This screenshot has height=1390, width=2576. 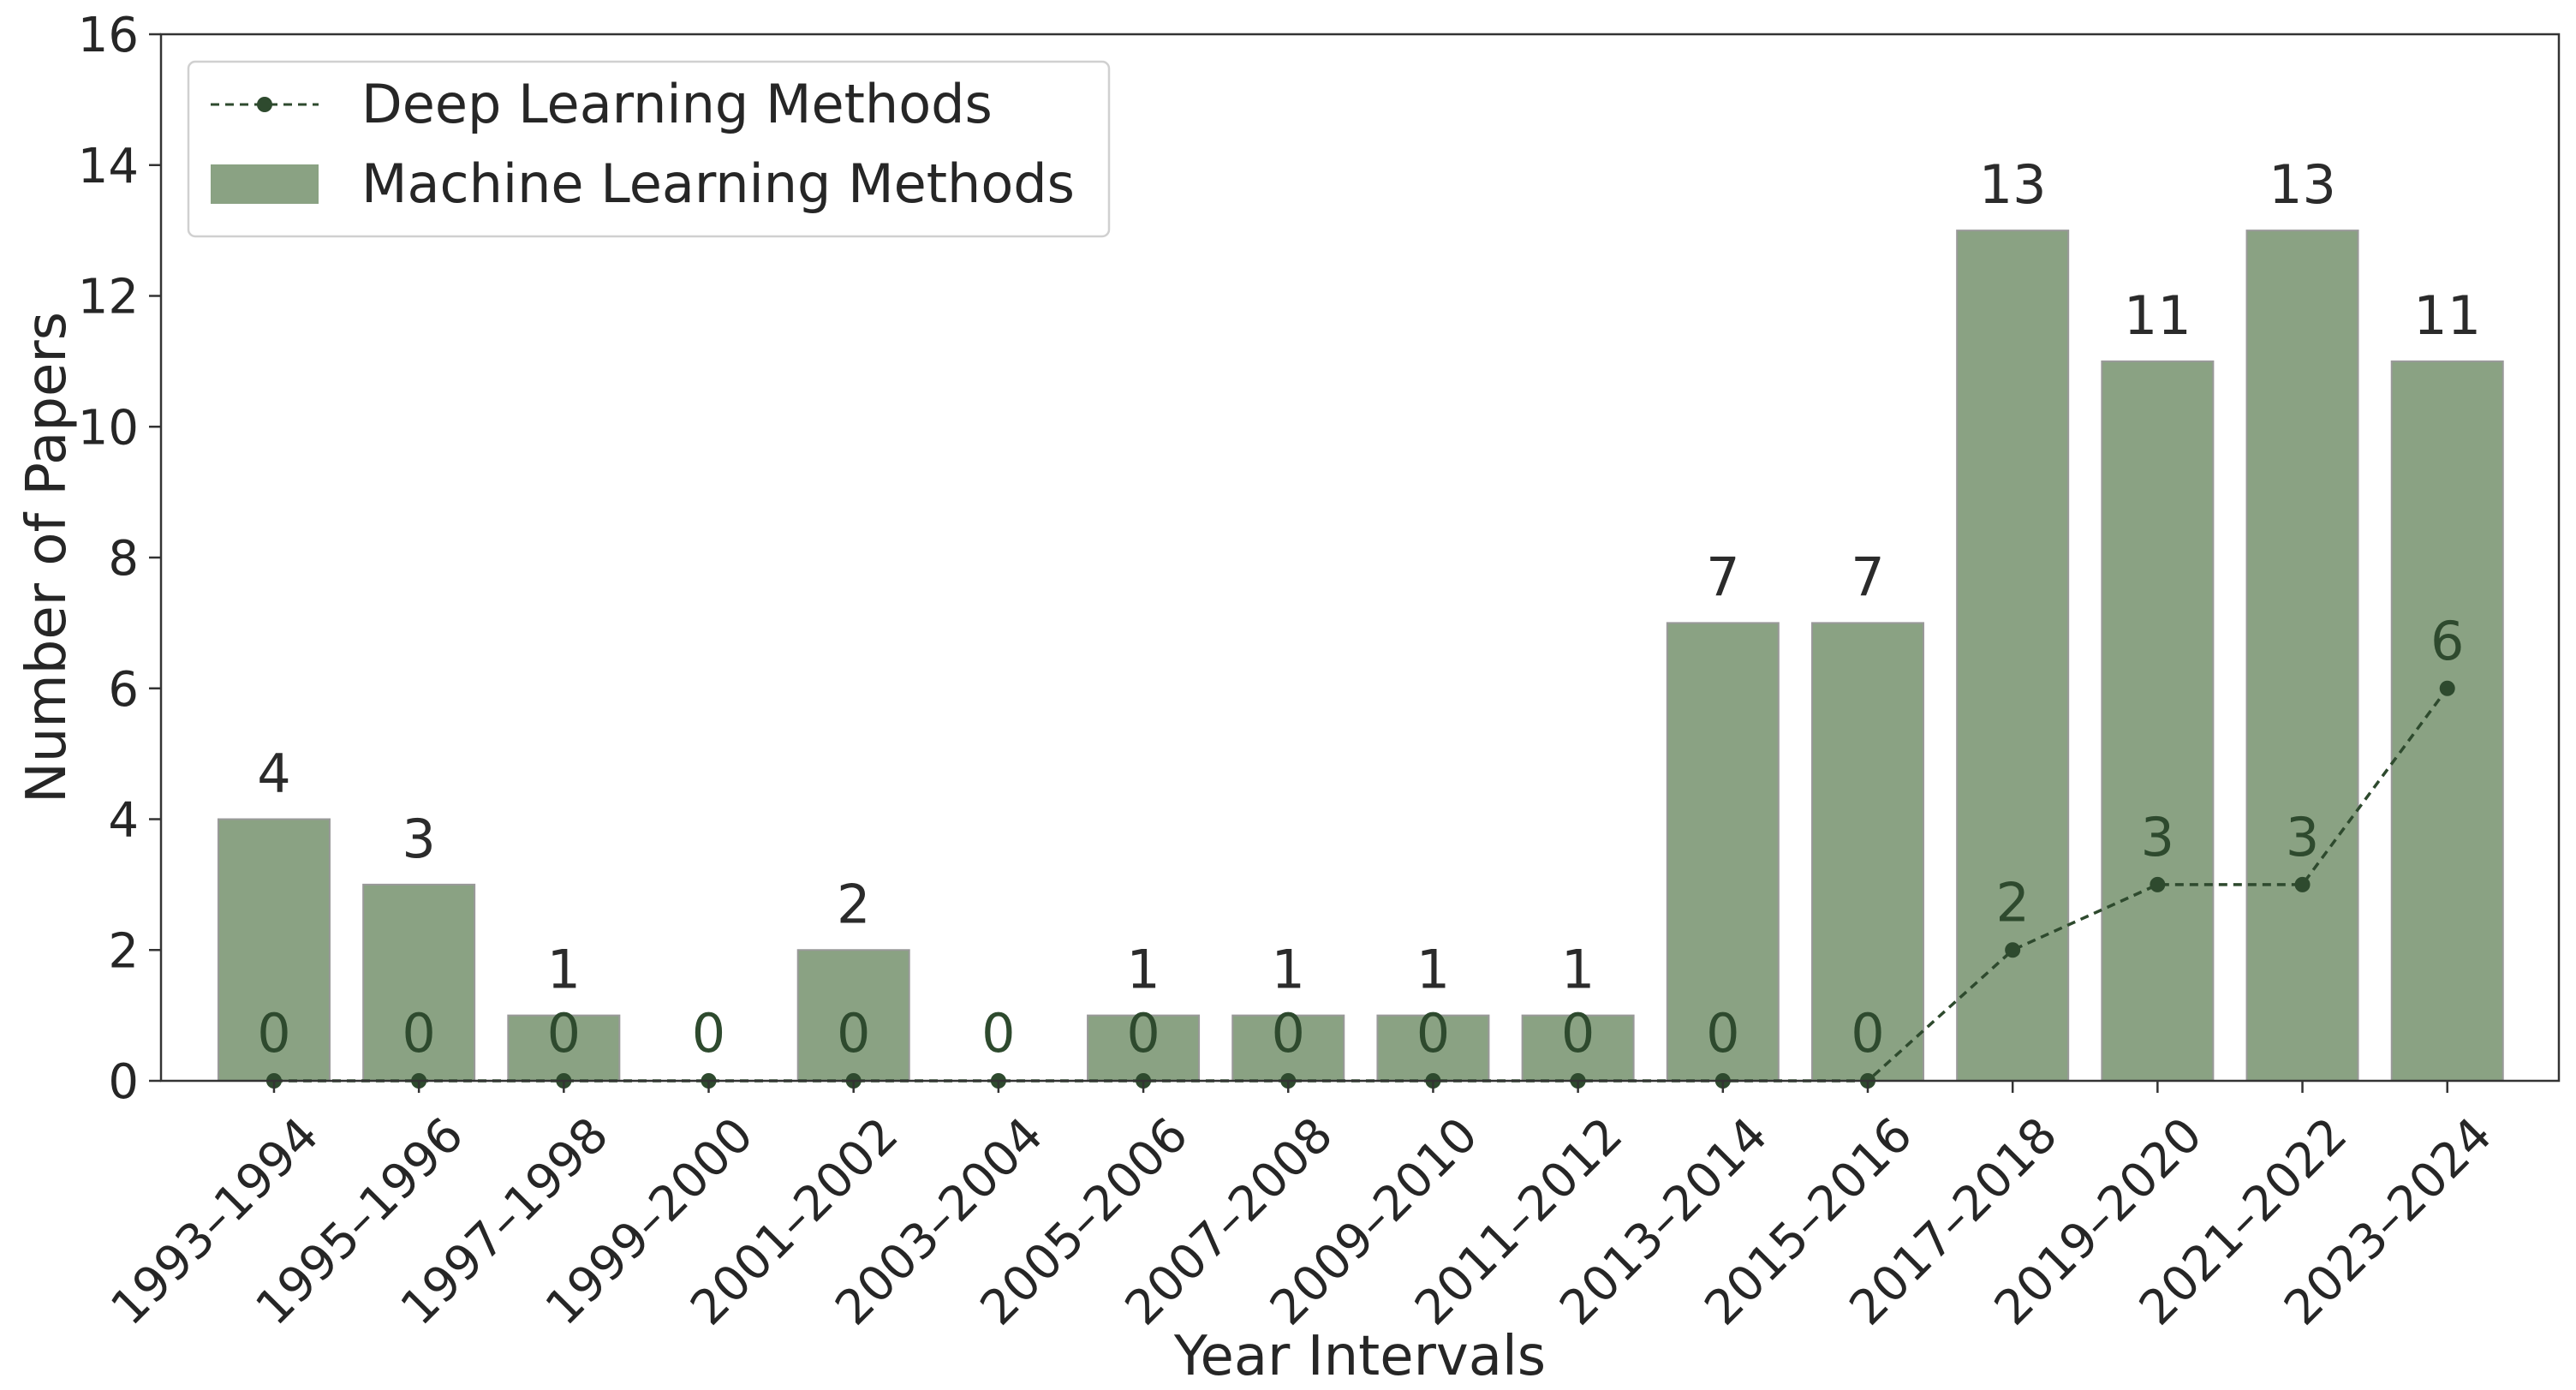 What do you see at coordinates (2012, 902) in the screenshot?
I see `dl-label-12: 2` at bounding box center [2012, 902].